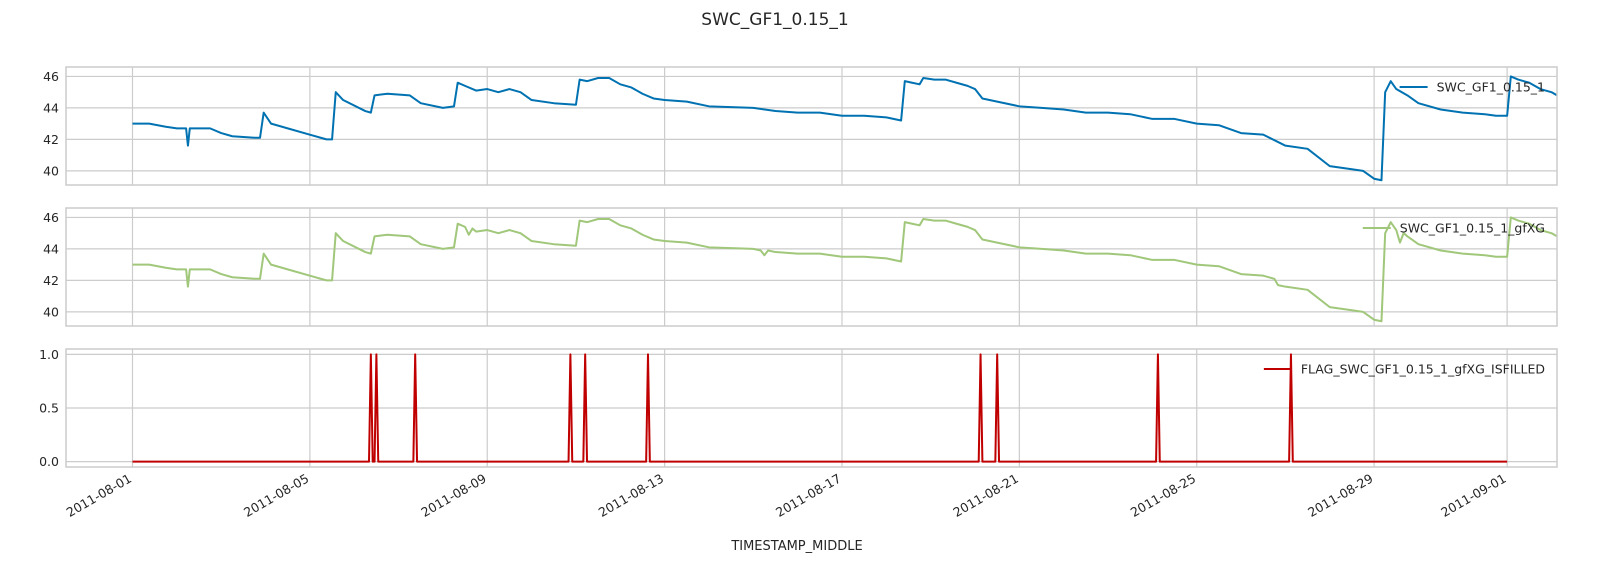 This screenshot has width=1599, height=564. What do you see at coordinates (808, 495) in the screenshot?
I see `x-tick-label: 2011-08-17` at bounding box center [808, 495].